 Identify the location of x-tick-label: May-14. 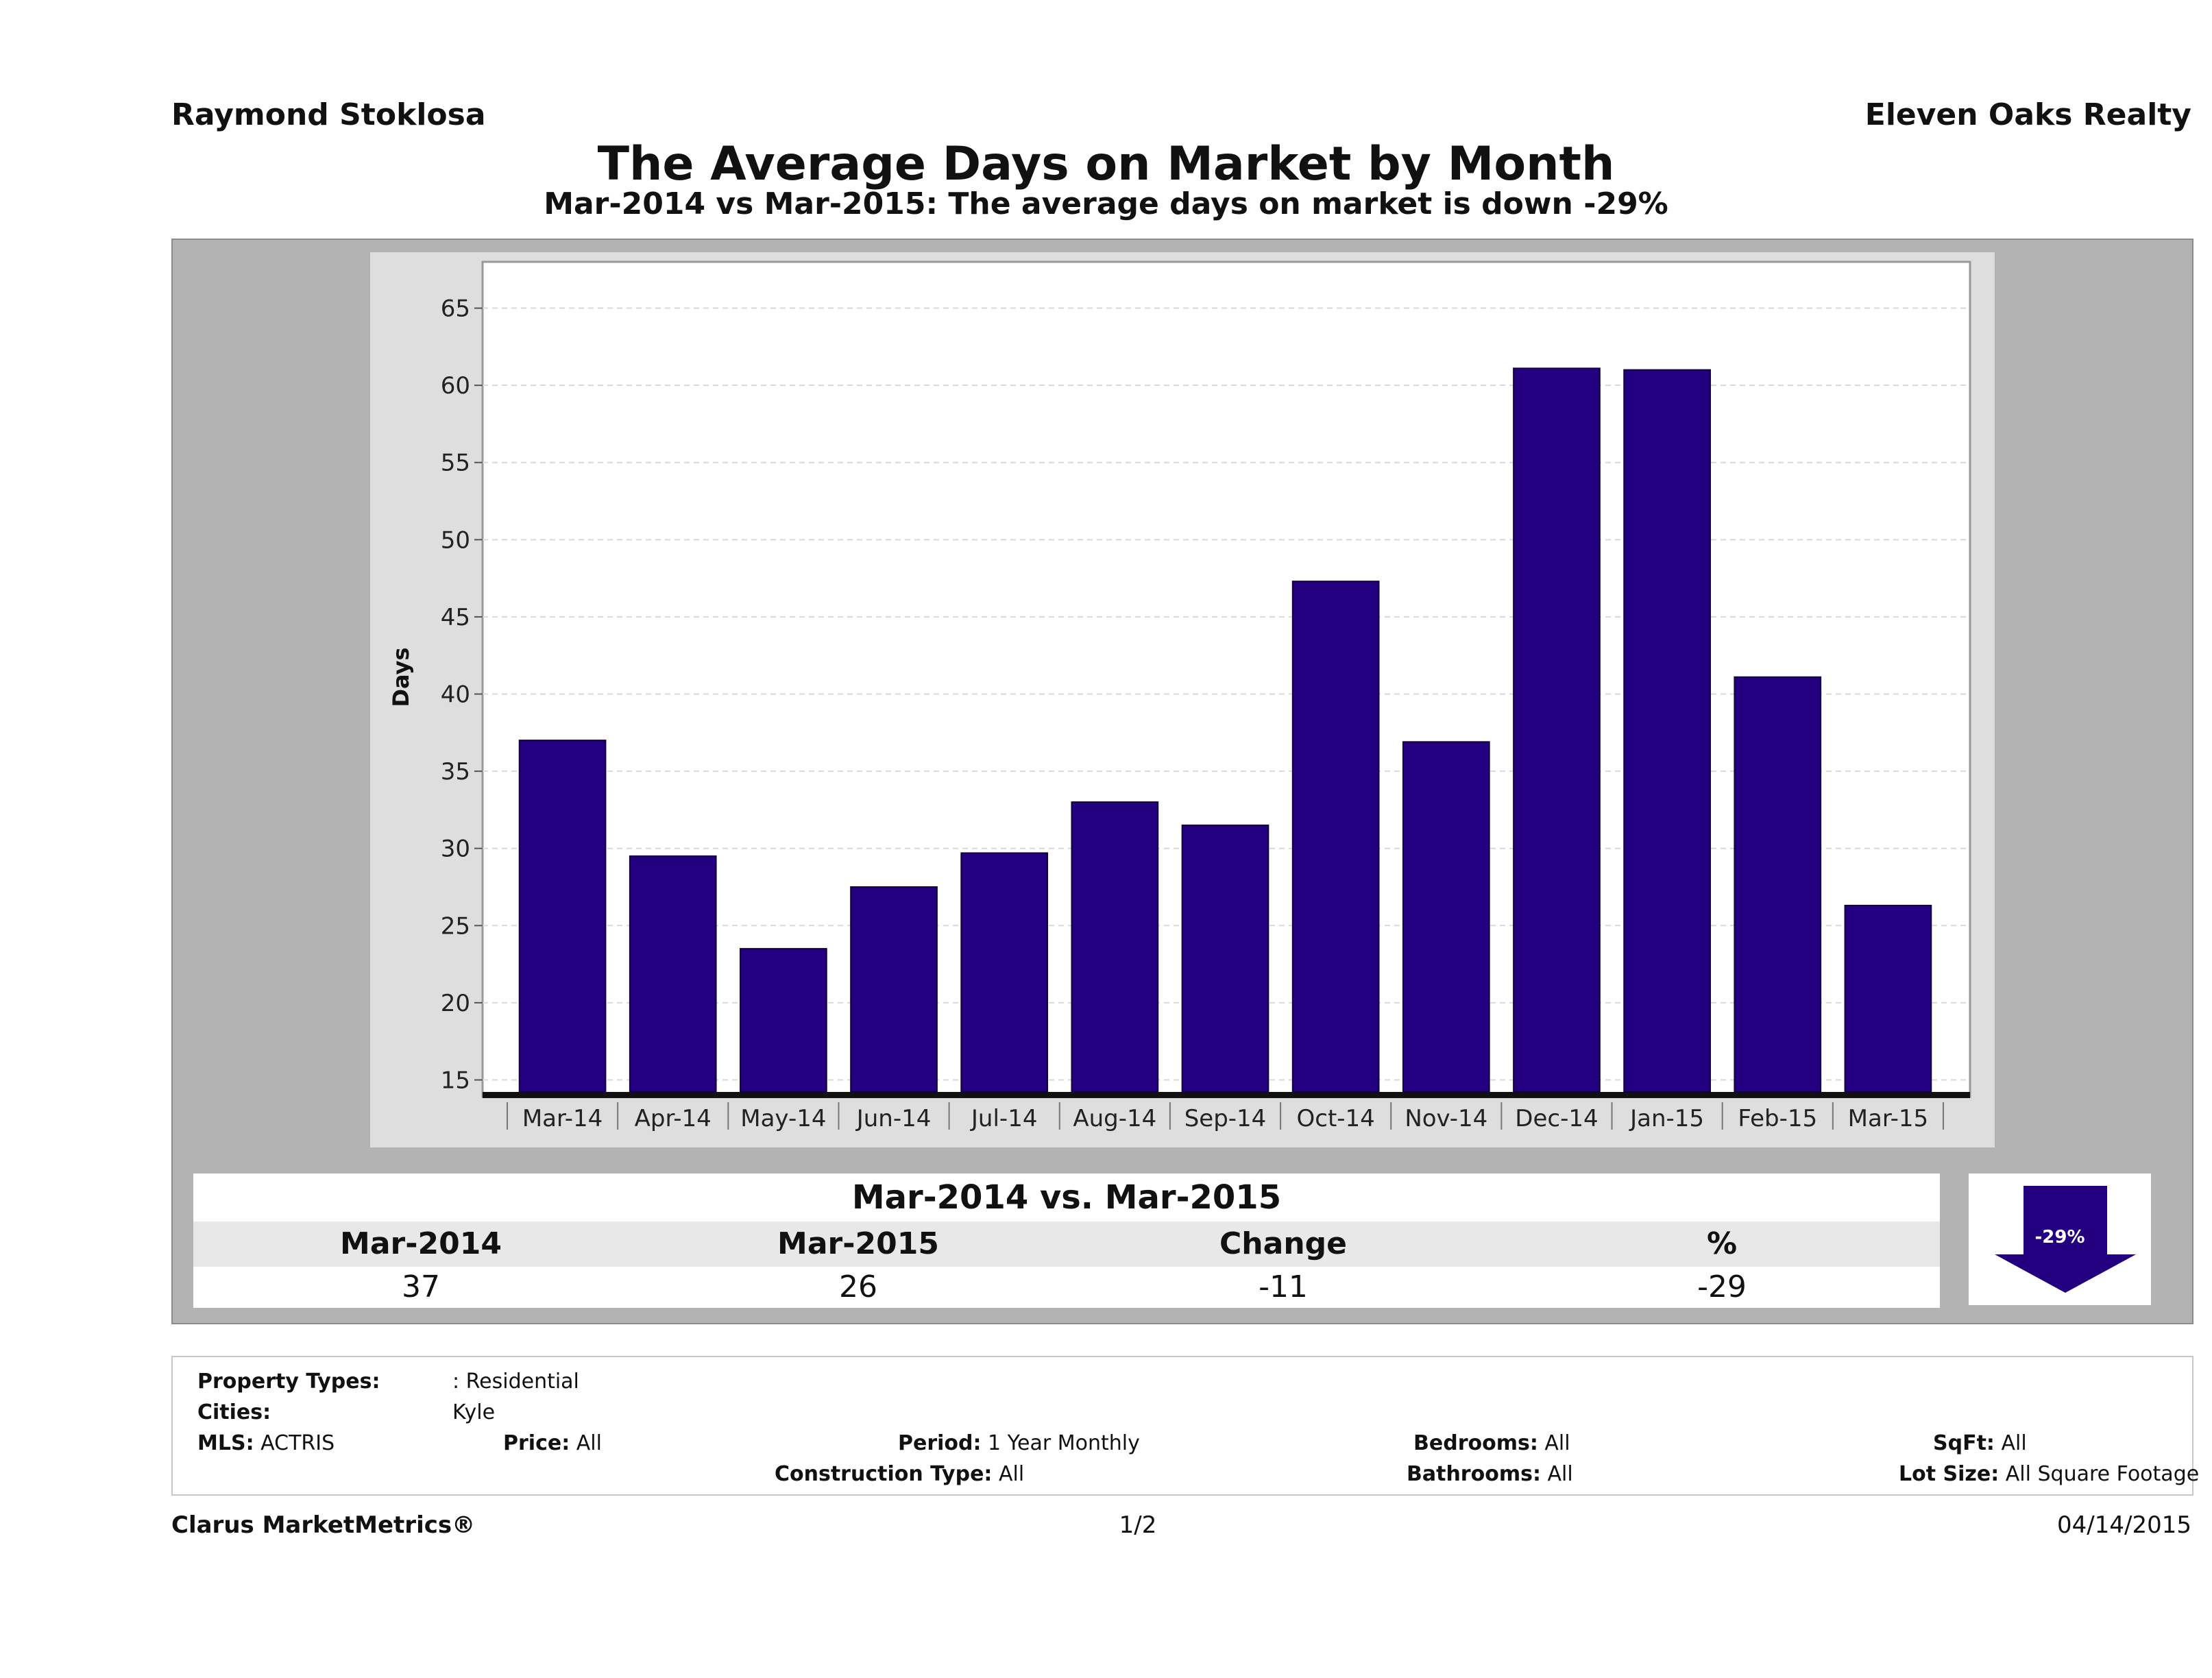
(783, 1118).